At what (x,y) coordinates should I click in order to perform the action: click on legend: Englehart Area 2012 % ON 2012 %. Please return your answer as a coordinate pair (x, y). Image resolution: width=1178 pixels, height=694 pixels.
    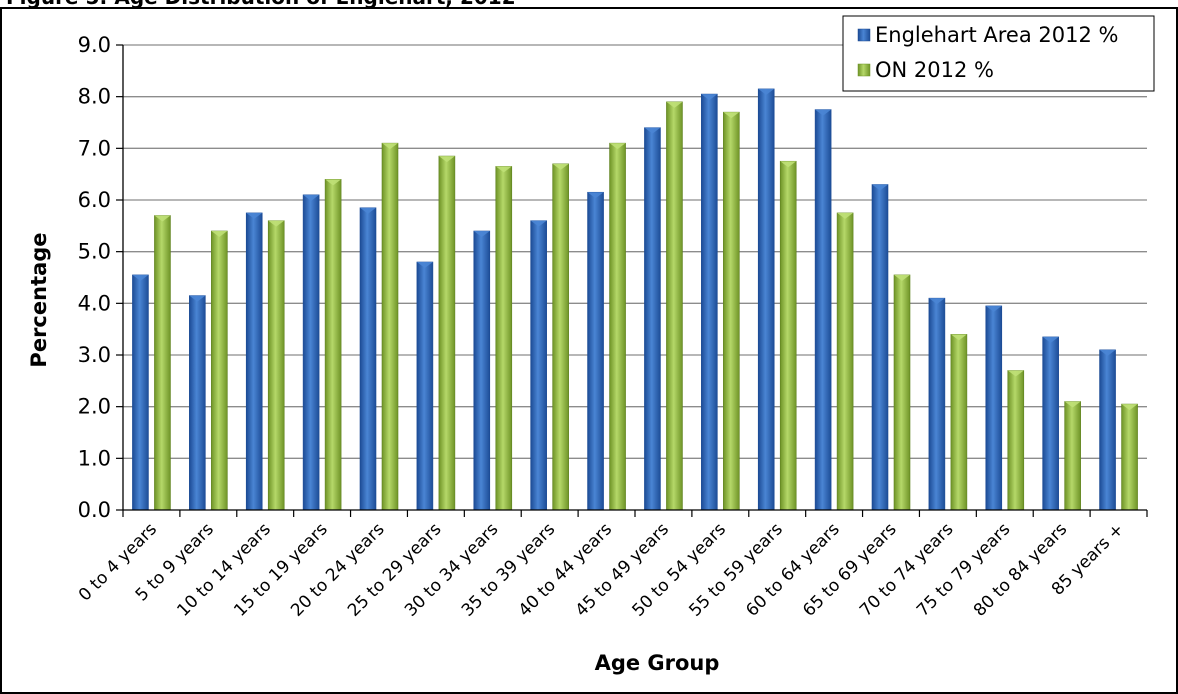
    Looking at the image, I should click on (998, 53).